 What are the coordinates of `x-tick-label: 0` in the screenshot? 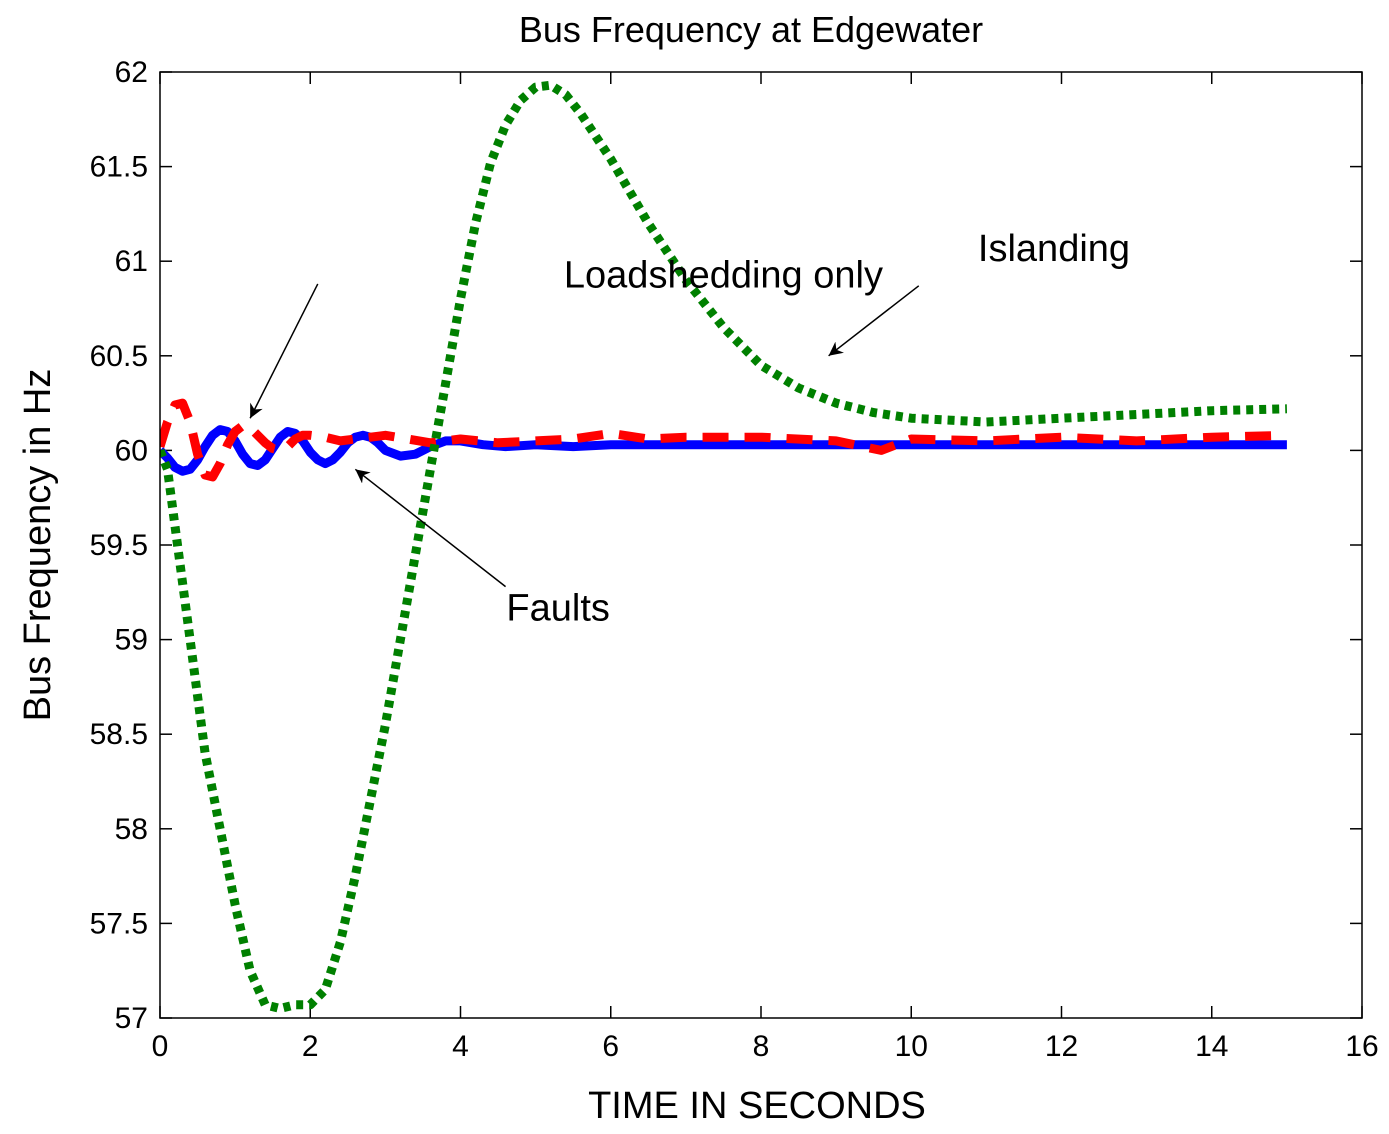 It's located at (160, 1046).